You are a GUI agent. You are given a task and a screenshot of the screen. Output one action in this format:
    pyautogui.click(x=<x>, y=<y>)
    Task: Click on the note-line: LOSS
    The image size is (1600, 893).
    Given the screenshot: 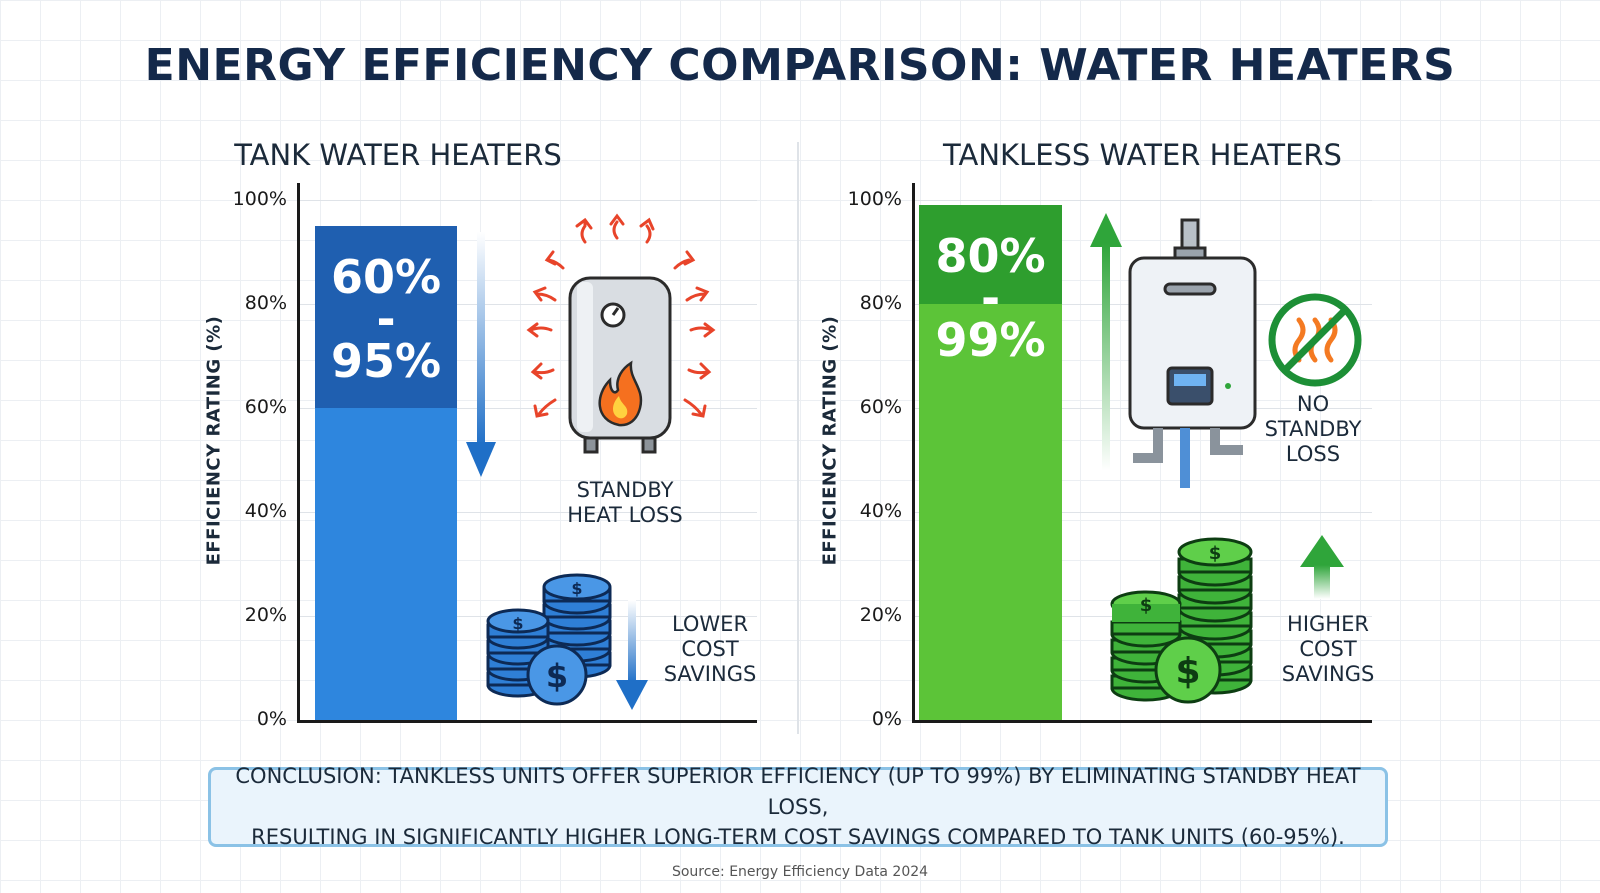 What is the action you would take?
    pyautogui.click(x=1313, y=454)
    